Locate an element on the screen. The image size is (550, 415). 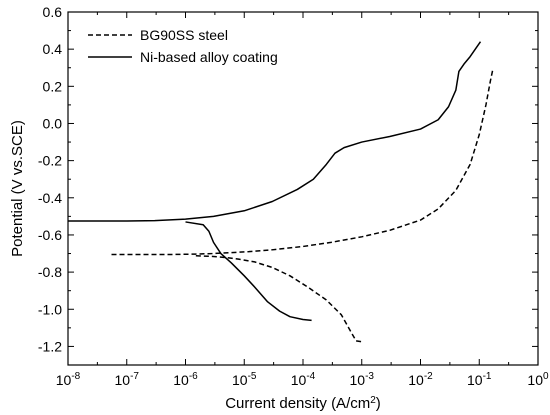
y-tick-label: -0.4 is located at coordinates (50, 198).